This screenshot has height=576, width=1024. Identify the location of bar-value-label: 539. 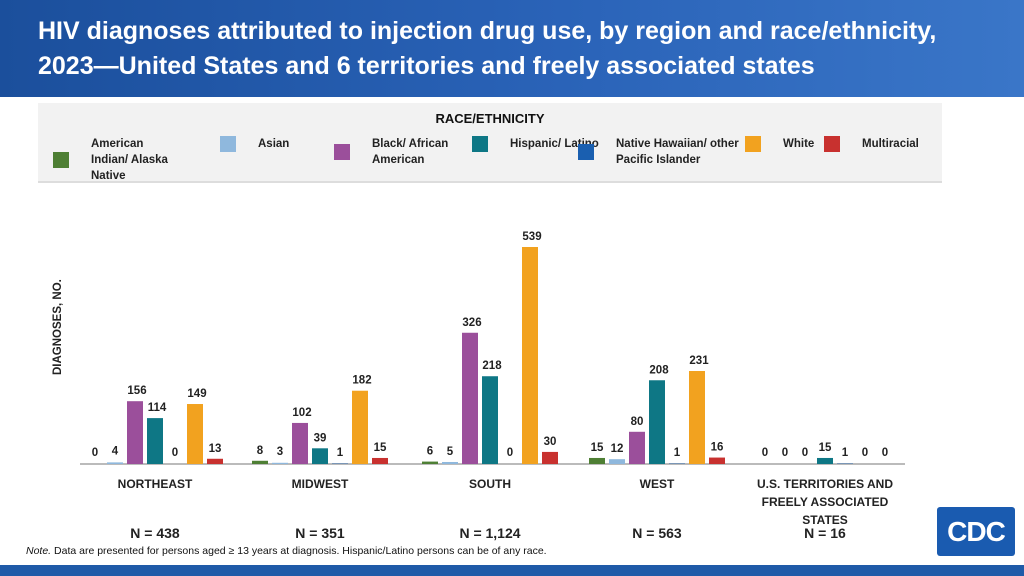
(531, 237).